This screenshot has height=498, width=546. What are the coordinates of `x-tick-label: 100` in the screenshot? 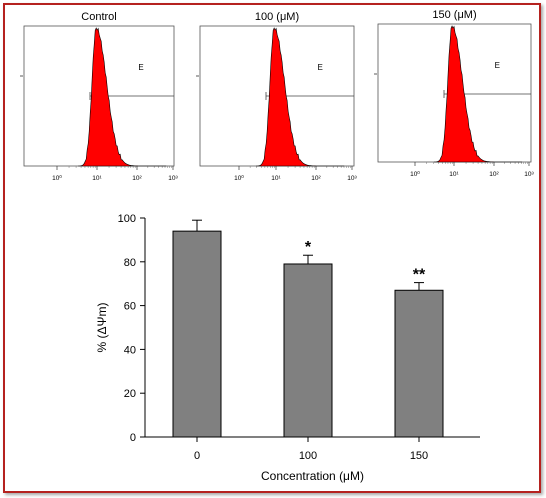 It's located at (308, 456).